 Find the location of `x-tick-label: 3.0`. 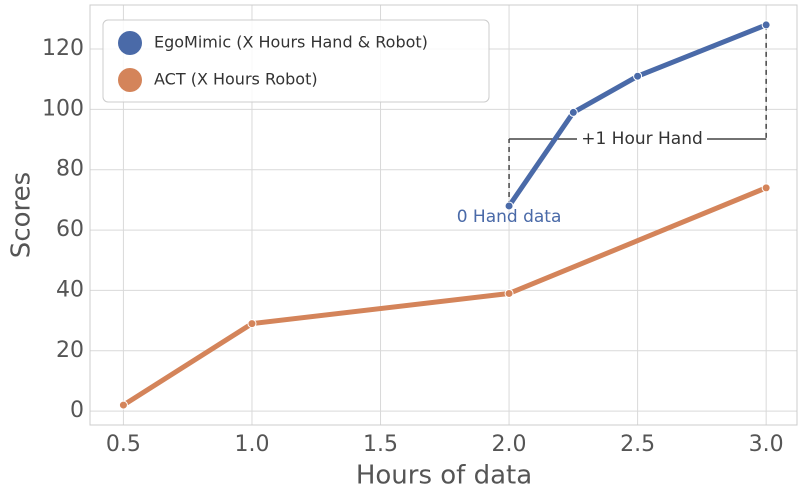

x-tick-label: 3.0 is located at coordinates (766, 444).